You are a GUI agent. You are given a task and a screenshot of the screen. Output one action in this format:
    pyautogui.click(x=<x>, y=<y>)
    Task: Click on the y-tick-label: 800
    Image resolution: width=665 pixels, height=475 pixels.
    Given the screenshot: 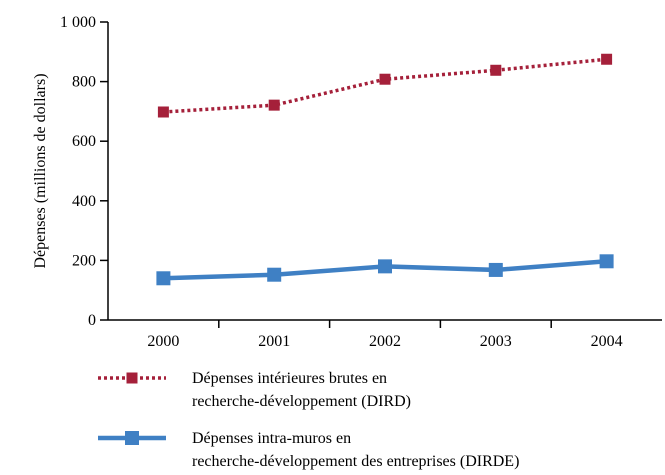 What is the action you would take?
    pyautogui.click(x=84, y=82)
    